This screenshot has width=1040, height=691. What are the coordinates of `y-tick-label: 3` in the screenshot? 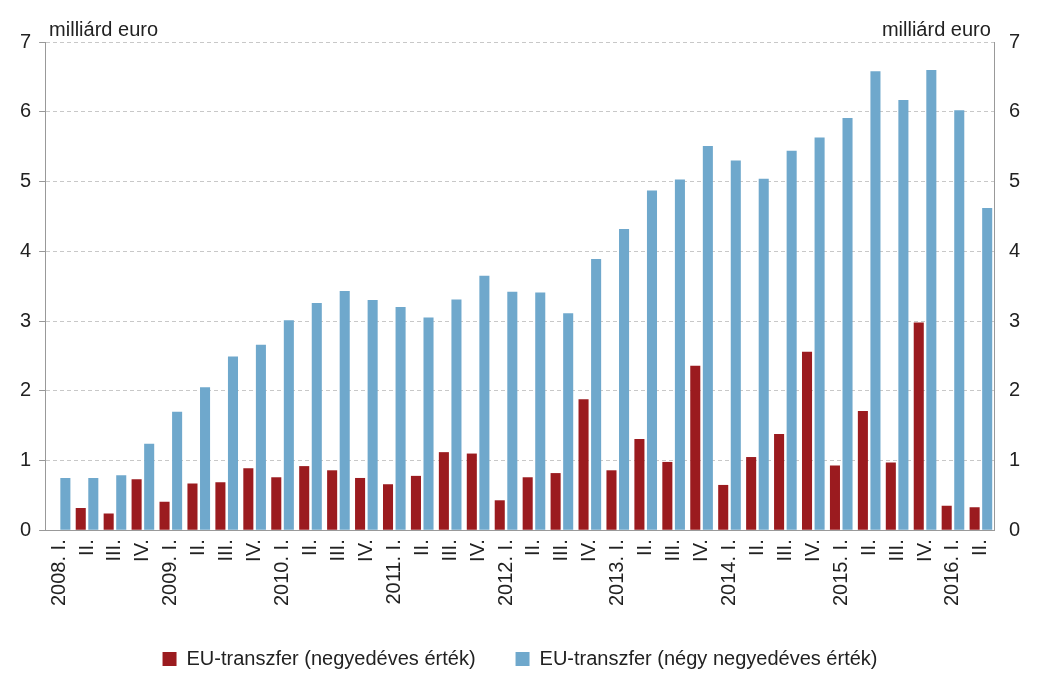 It's located at (26, 319).